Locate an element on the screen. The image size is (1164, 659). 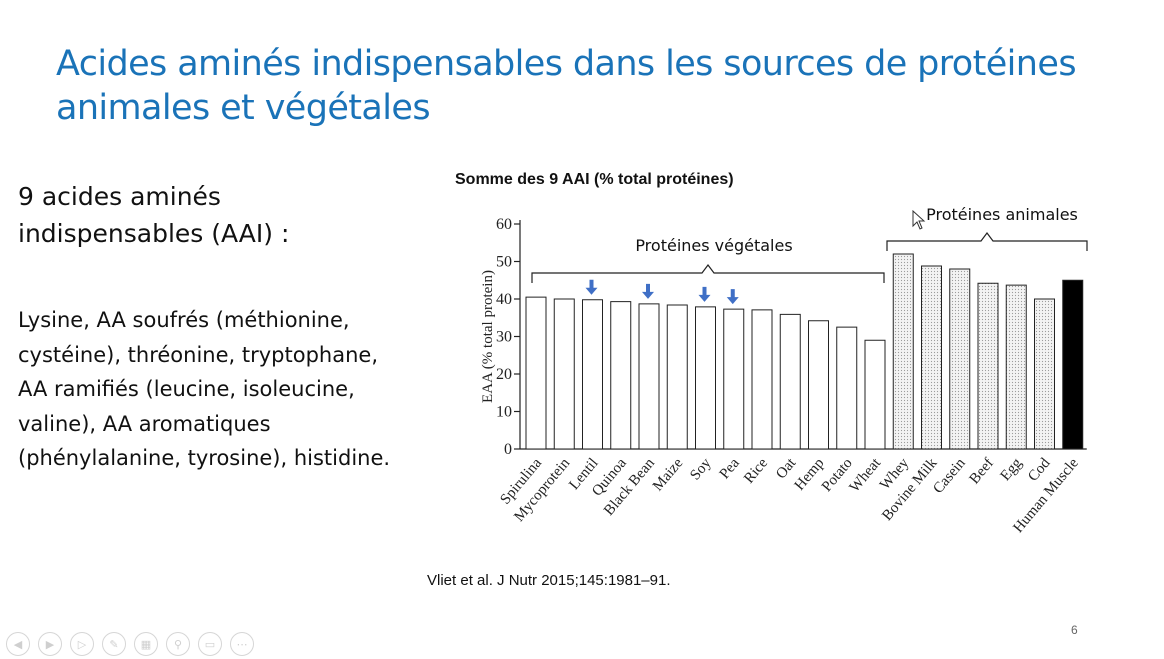
highlight-arrow-pea is located at coordinates (732, 294).